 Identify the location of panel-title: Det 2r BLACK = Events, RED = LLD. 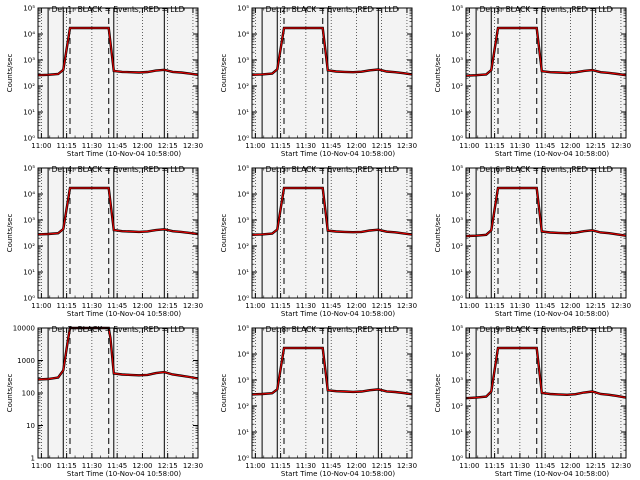
(332, 9).